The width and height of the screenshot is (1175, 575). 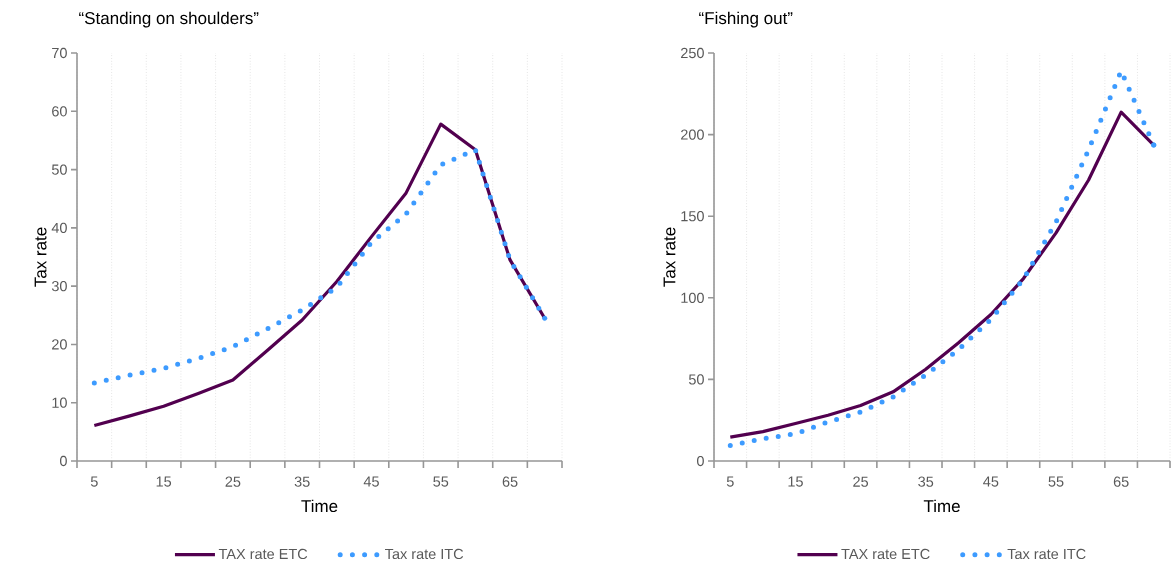 I want to click on y-tick-label: 10, so click(x=59, y=402).